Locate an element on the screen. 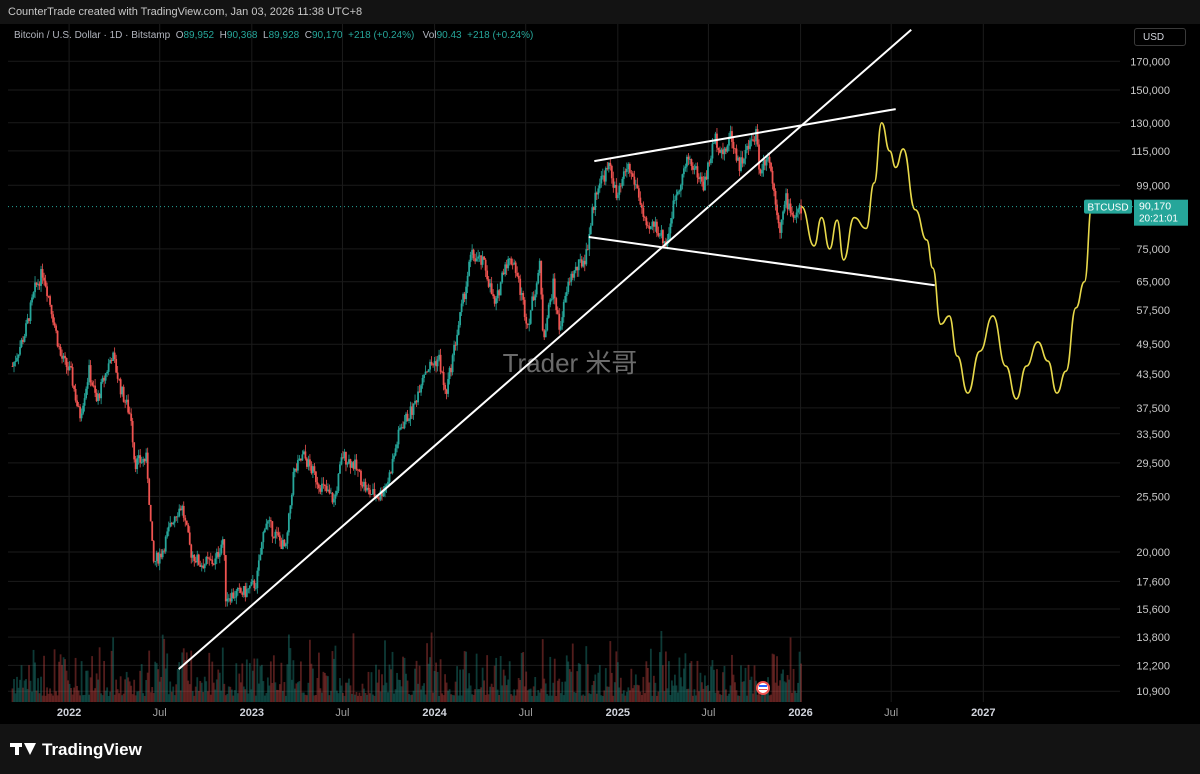 The image size is (1200, 774). tradingview-logo-text: TradingView is located at coordinates (92, 749).